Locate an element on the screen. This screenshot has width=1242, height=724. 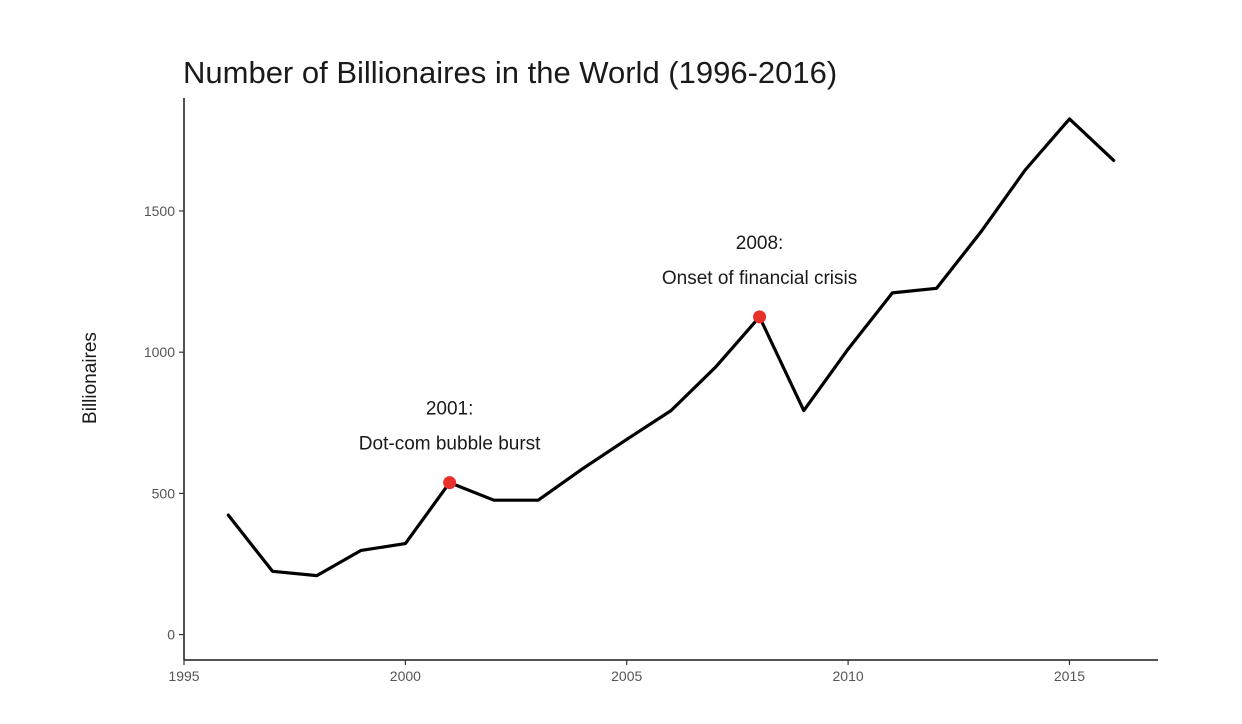
highlight-point-2001 is located at coordinates (450, 483).